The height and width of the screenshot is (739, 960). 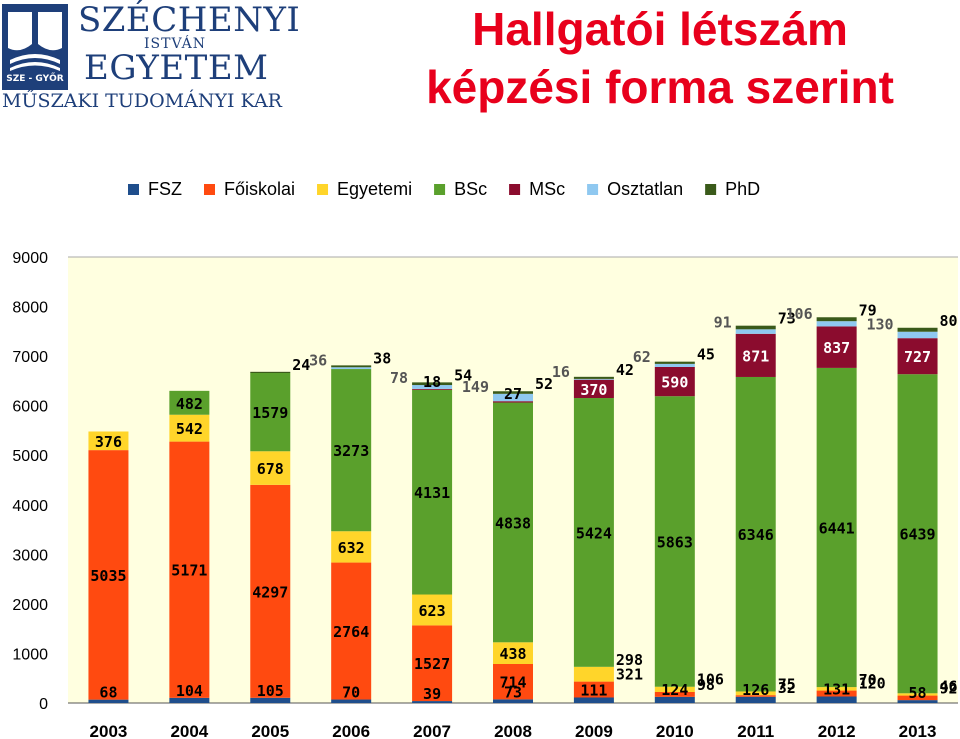 What do you see at coordinates (351, 632) in the screenshot?
I see `data-label: 2764` at bounding box center [351, 632].